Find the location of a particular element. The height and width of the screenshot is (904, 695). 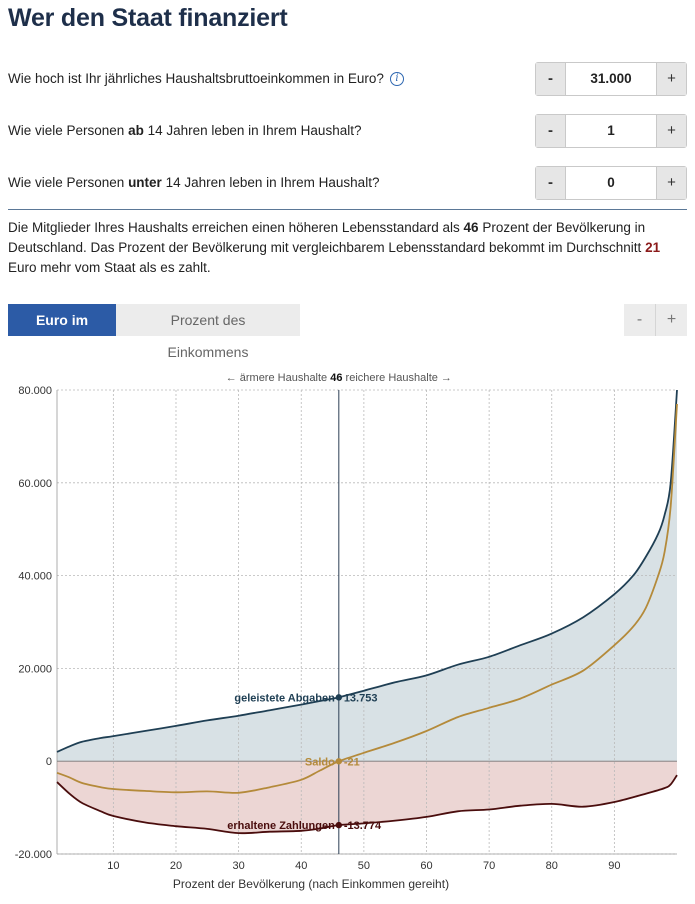

received-series-label: erhaltene Zahlungen is located at coordinates (281, 826).